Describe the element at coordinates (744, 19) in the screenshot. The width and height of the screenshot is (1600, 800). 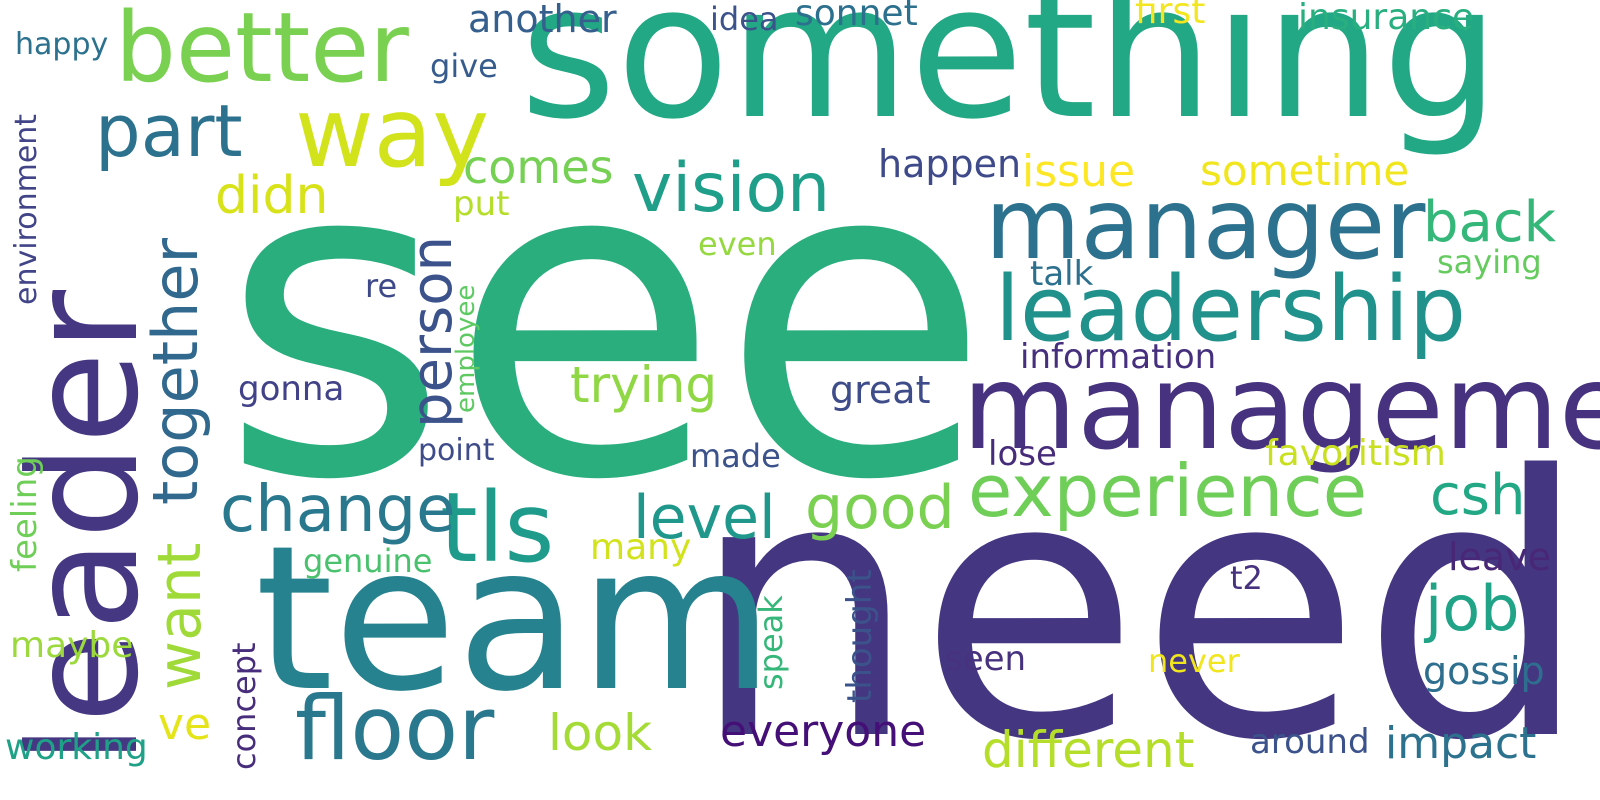
I see `word-idea: idea` at that location.